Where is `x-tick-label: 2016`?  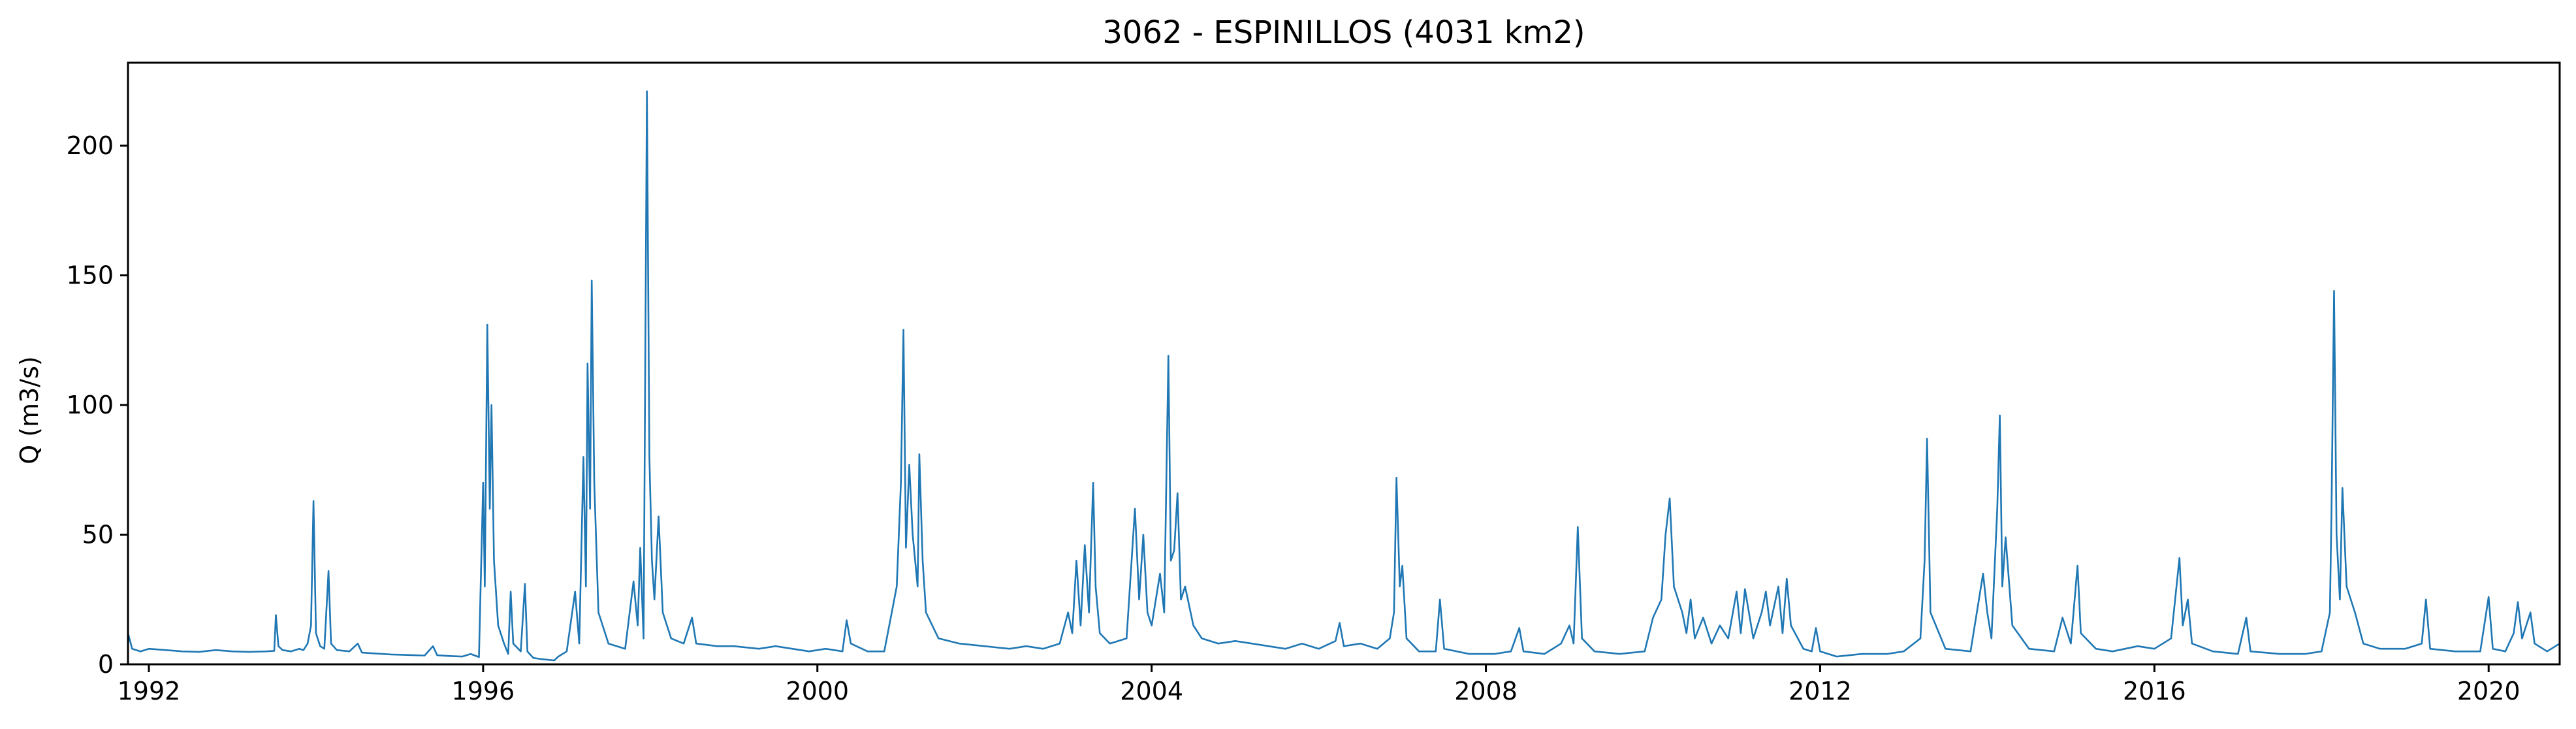
x-tick-label: 2016 is located at coordinates (2154, 691).